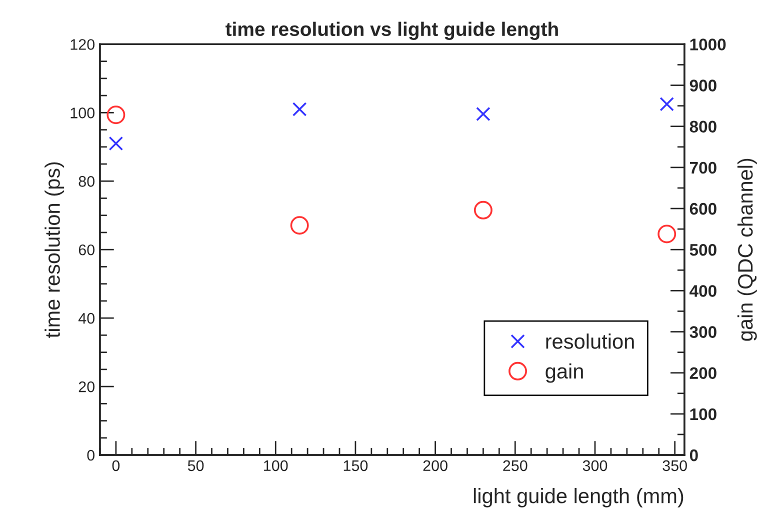 Image resolution: width=769 pixels, height=520 pixels. What do you see at coordinates (590, 341) in the screenshot?
I see `legend-label: resolution` at bounding box center [590, 341].